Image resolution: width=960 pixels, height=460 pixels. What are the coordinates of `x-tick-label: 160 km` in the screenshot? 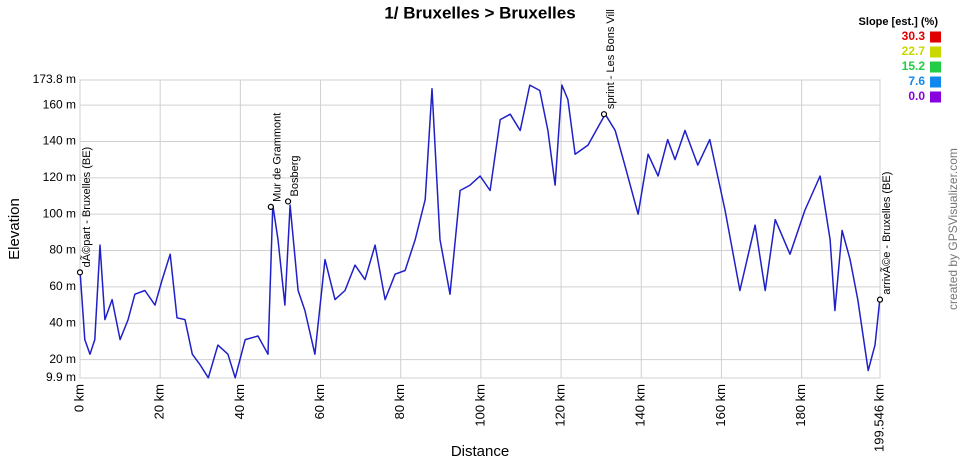 It's located at (720, 405).